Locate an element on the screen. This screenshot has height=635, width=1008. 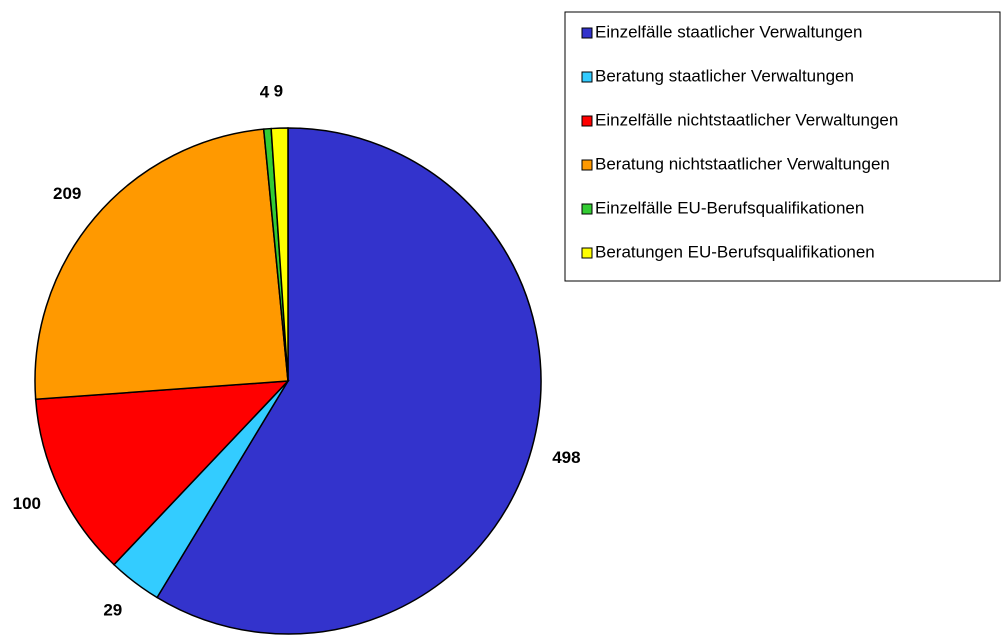
legend-label: Beratung staatlicher Verwaltungen is located at coordinates (724, 75).